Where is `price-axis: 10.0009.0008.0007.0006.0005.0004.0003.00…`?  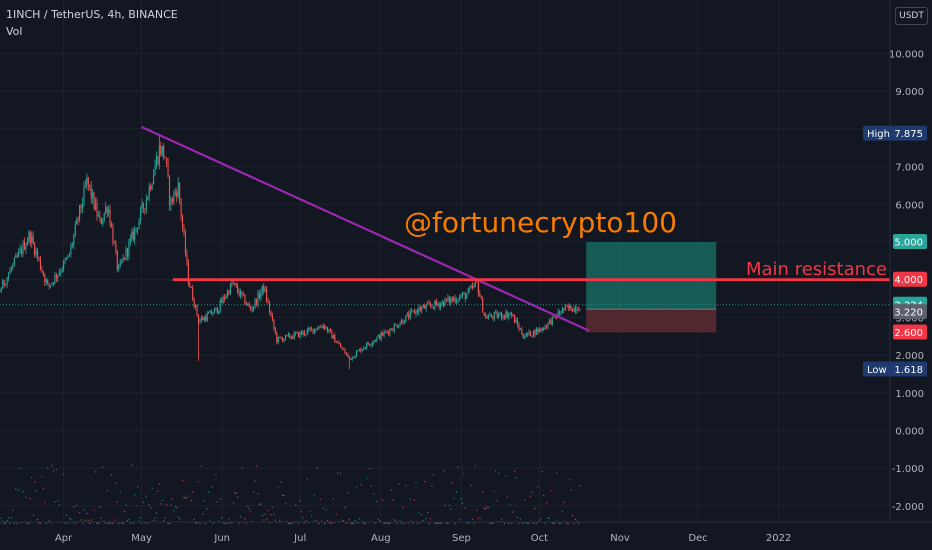 price-axis: 10.0009.0008.0007.0006.0005.0004.0003.00… is located at coordinates (897, 275).